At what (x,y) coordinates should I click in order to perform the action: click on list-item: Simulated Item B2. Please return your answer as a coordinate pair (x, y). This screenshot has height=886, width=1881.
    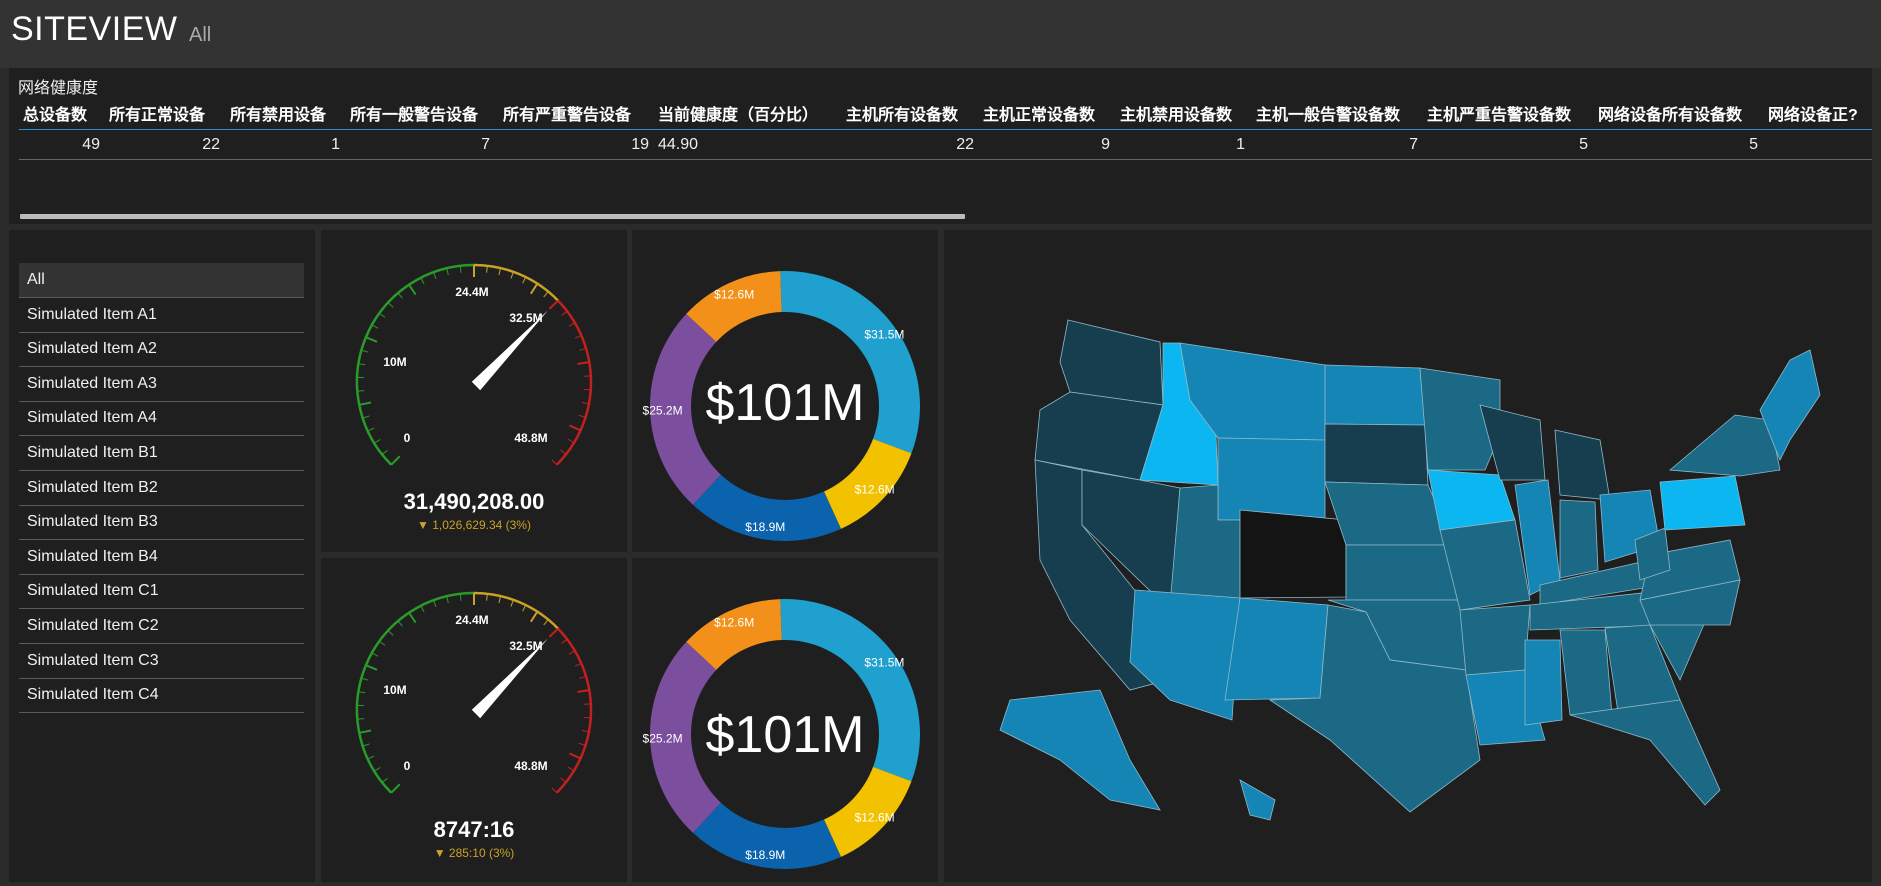
    Looking at the image, I should click on (161, 488).